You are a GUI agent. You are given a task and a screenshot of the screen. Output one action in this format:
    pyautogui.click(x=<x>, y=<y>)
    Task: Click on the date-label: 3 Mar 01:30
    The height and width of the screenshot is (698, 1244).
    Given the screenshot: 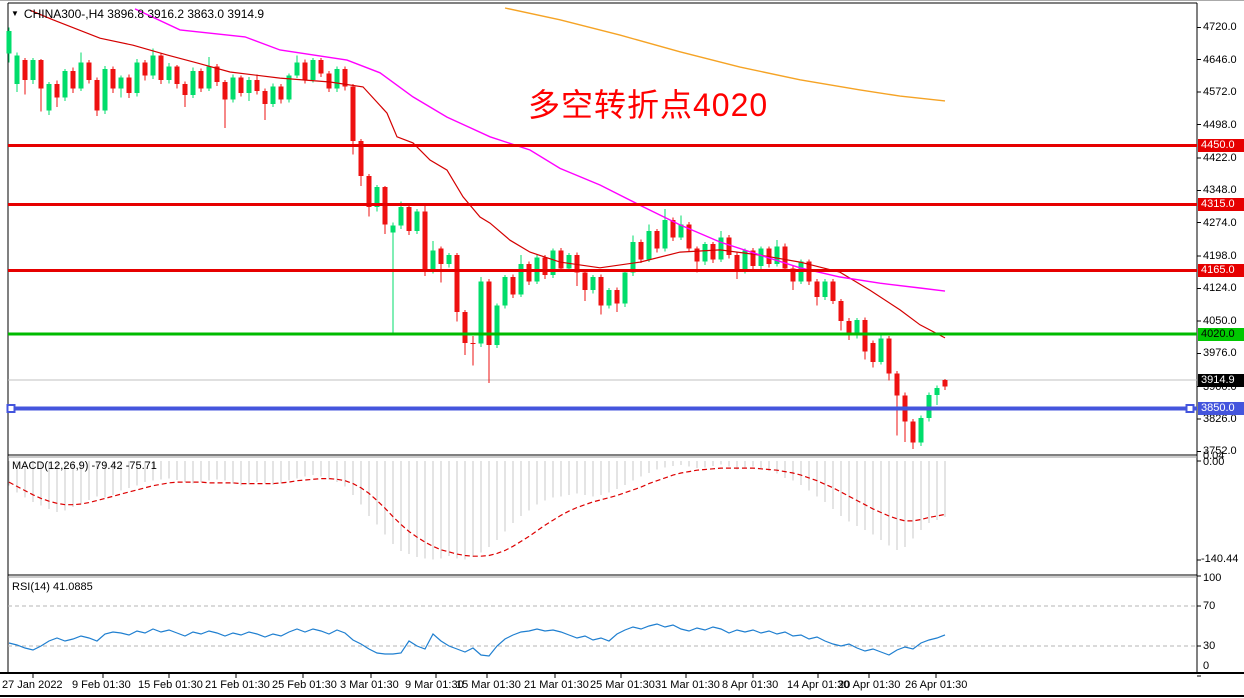 What is the action you would take?
    pyautogui.click(x=369, y=685)
    